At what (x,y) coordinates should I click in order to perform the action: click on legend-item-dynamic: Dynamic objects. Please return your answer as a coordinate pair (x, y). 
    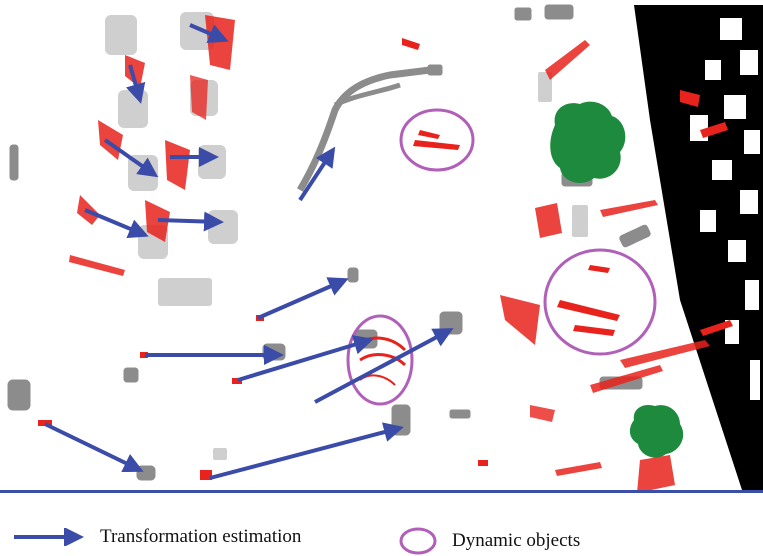
    Looking at the image, I should click on (489, 541).